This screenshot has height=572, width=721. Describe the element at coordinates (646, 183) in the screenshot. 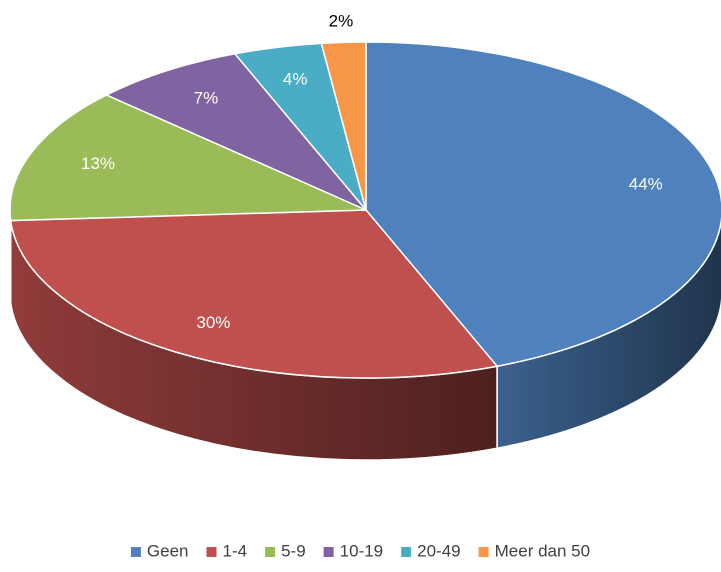

I see `data-label: 44%` at that location.